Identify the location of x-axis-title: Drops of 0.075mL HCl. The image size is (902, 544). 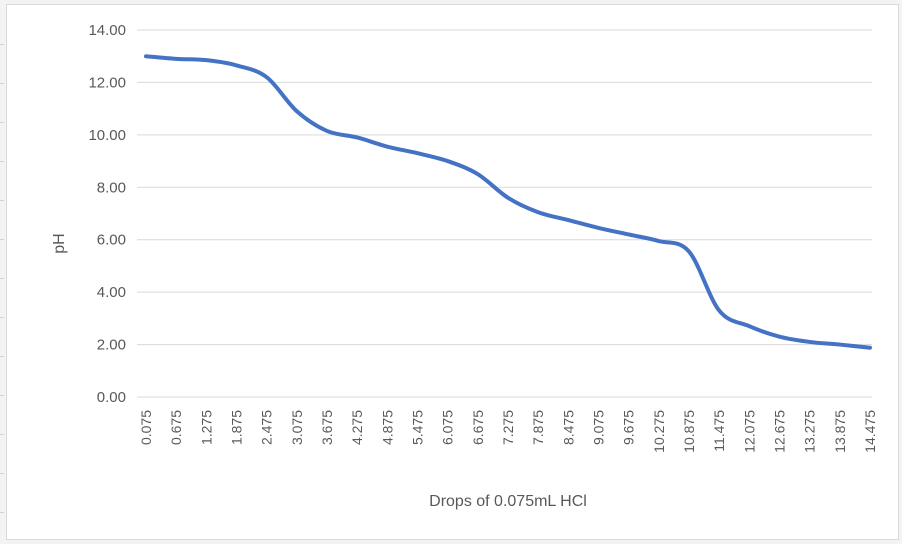
(508, 501).